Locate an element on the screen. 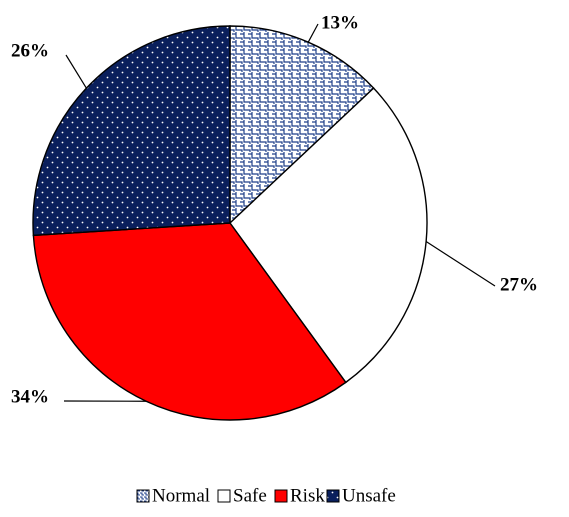 The height and width of the screenshot is (517, 569). pie-slice-unsafe is located at coordinates (131, 131).